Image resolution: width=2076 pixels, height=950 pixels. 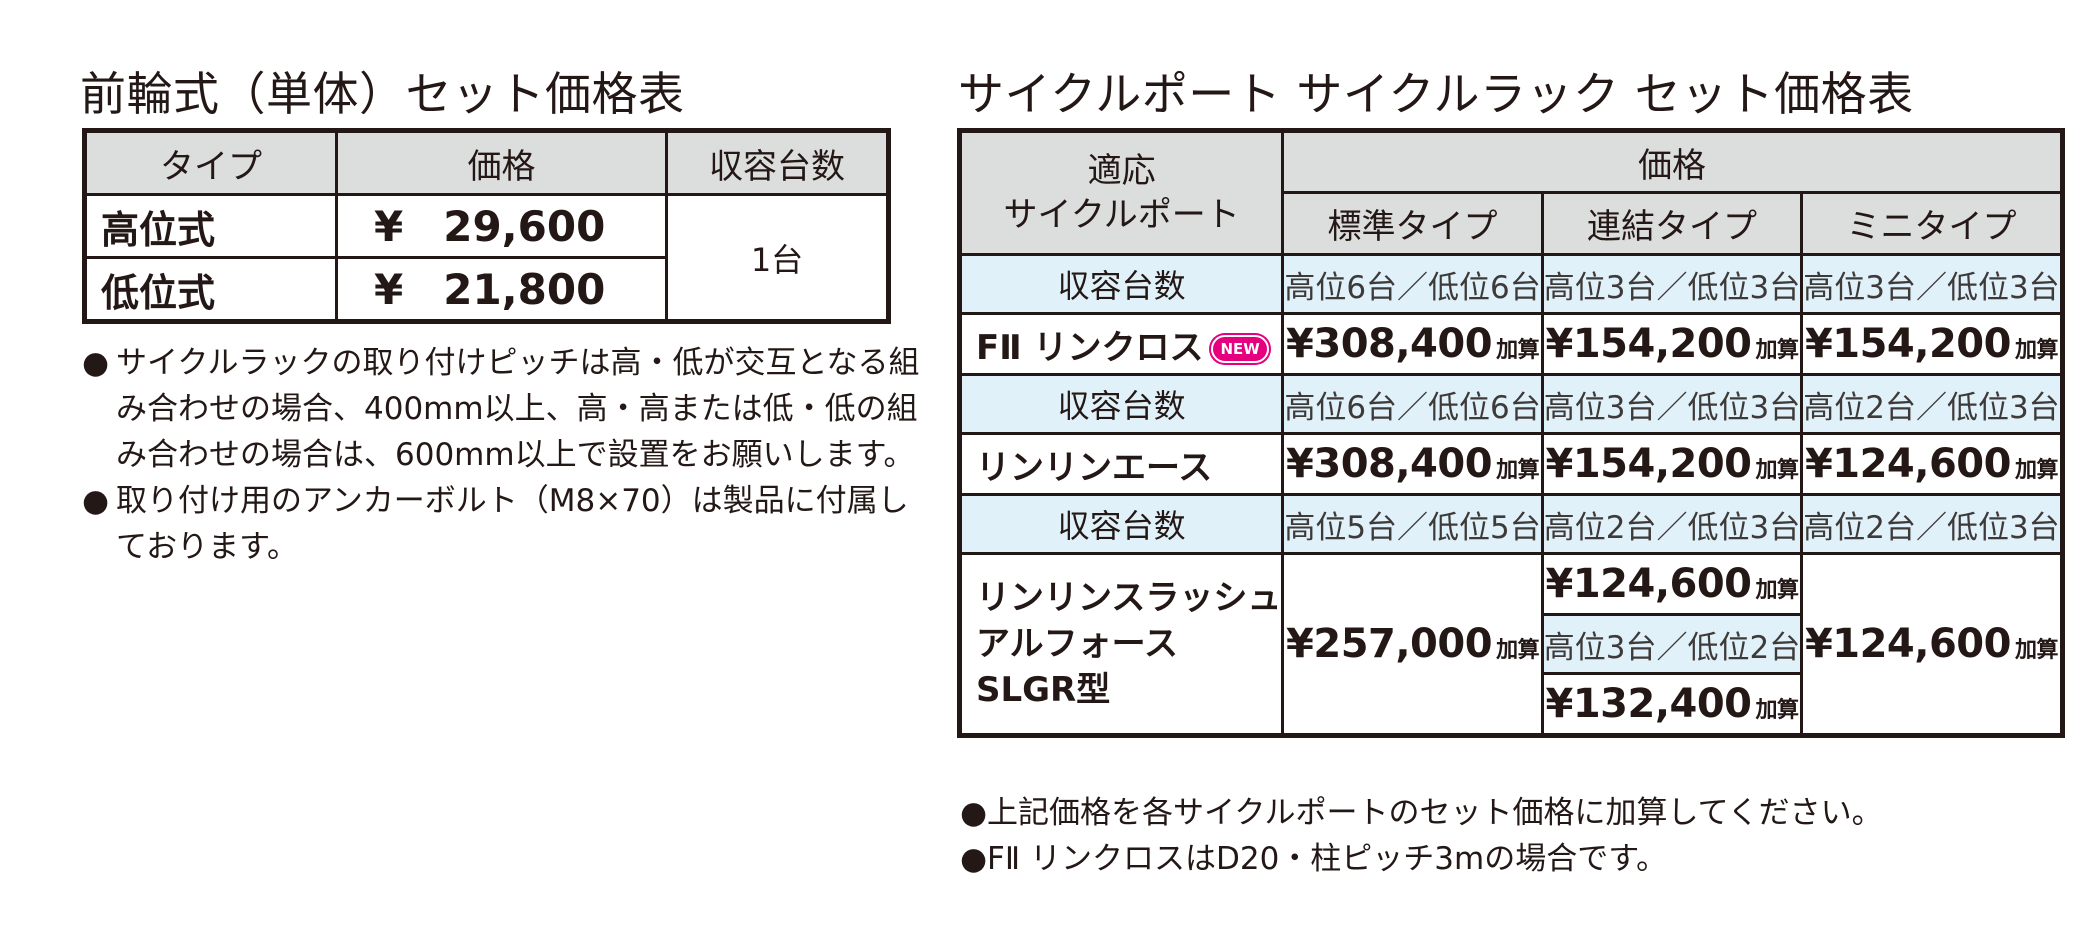 What do you see at coordinates (1672, 223) in the screenshot?
I see `header-linked: 連結タイプ` at bounding box center [1672, 223].